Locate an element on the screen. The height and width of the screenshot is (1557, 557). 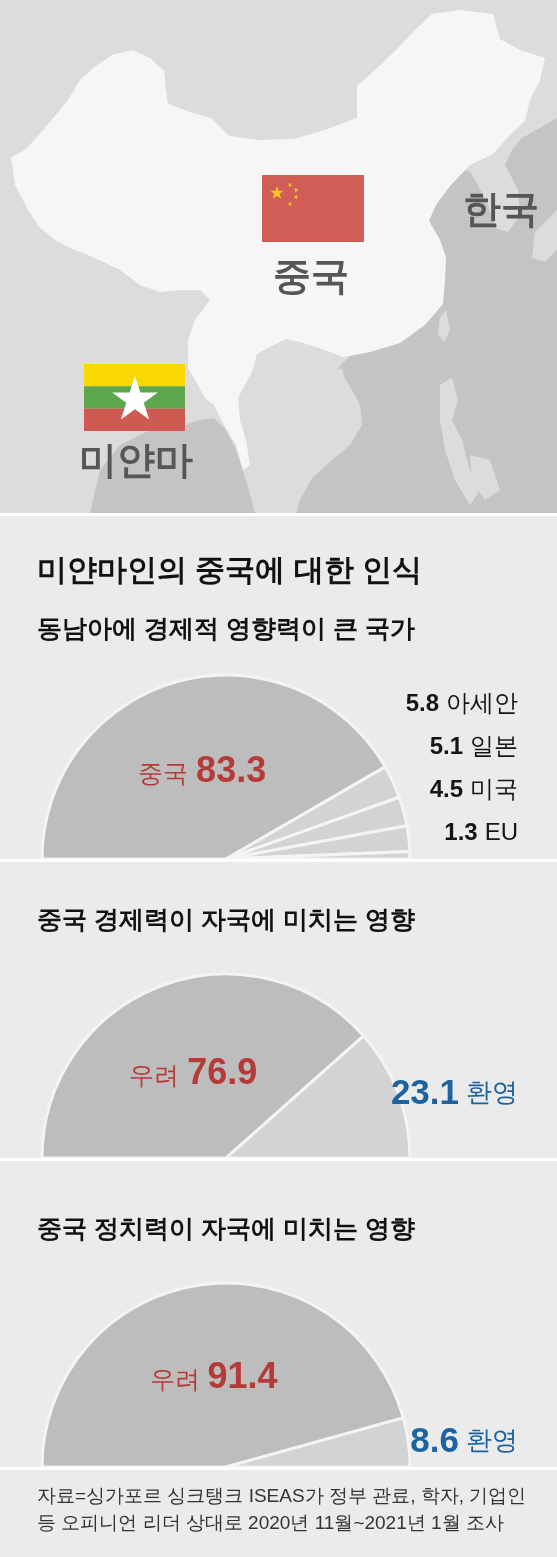
data-label: 4.5 is located at coordinates (446, 788).